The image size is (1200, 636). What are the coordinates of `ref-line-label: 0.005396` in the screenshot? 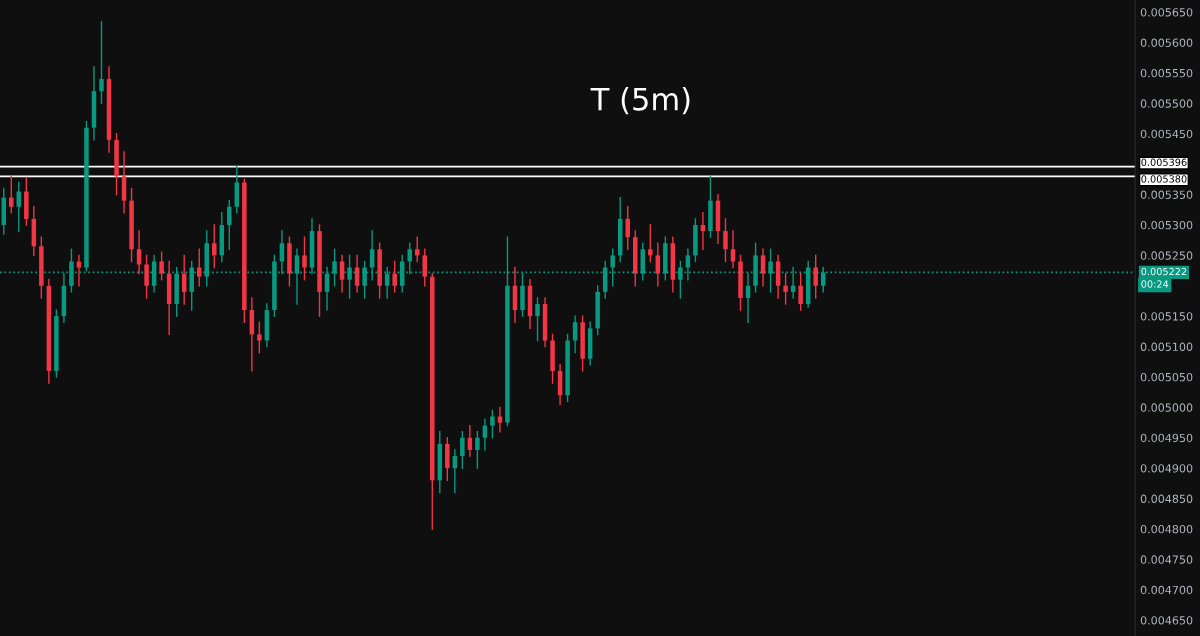 It's located at (1164, 162).